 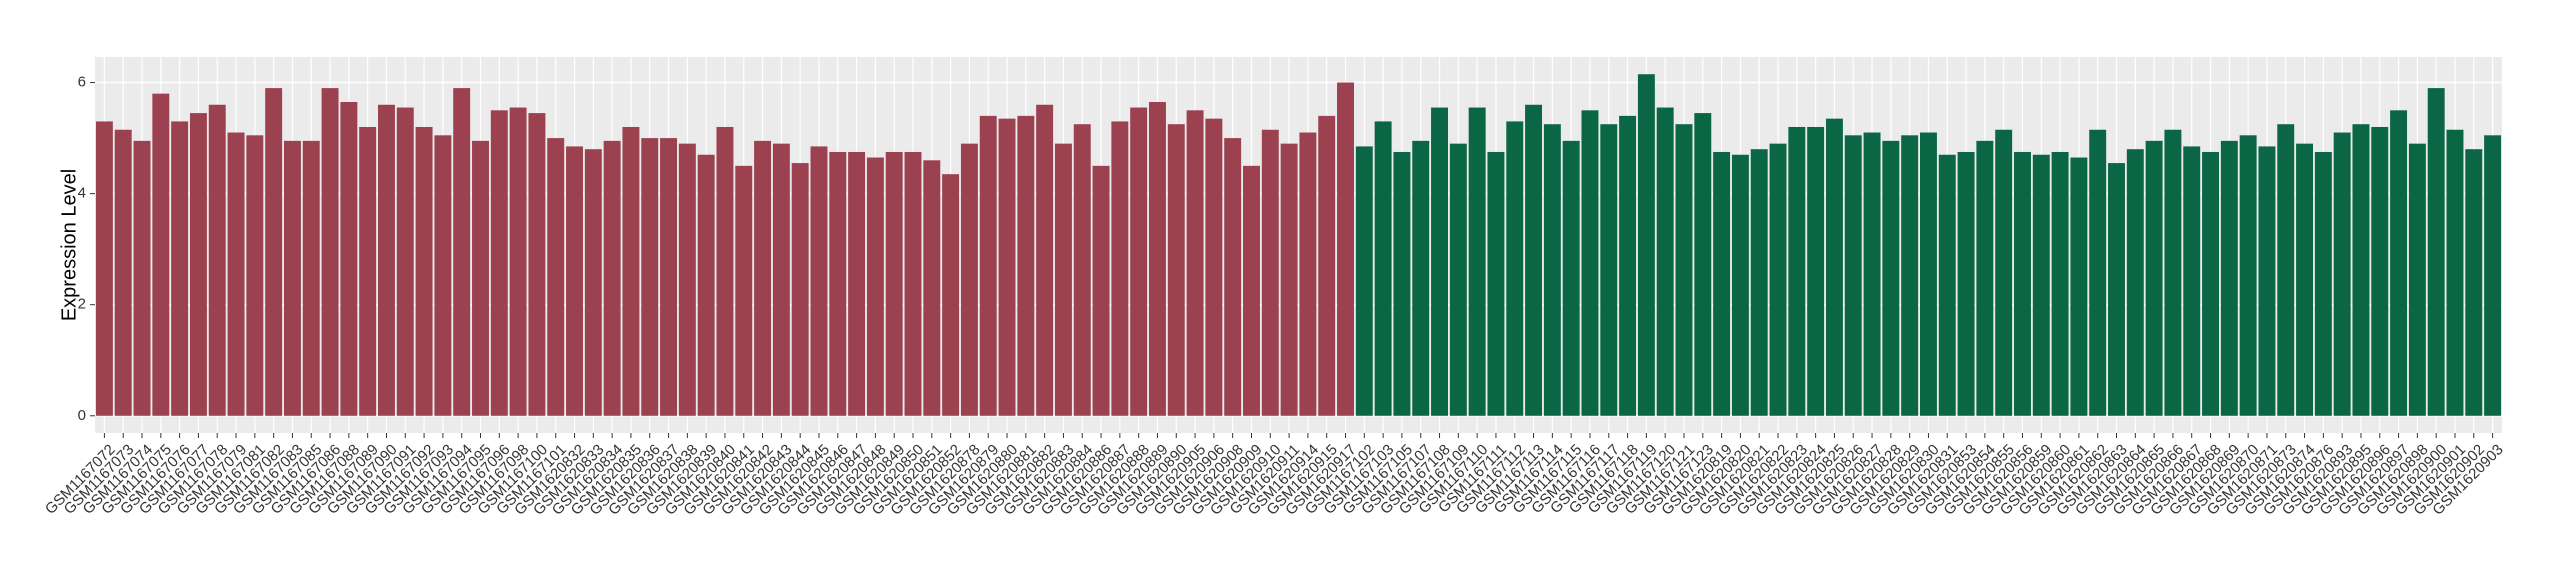 What do you see at coordinates (82, 415) in the screenshot?
I see `y-tick-label: 0` at bounding box center [82, 415].